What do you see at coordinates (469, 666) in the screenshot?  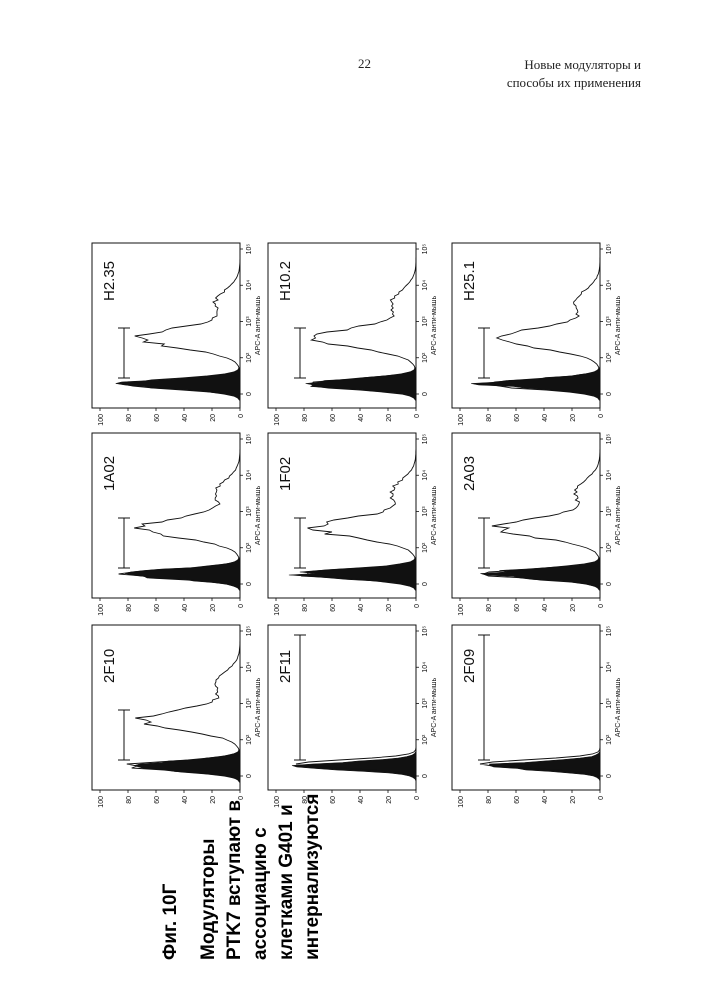 I see `panel-label: 2F09` at bounding box center [469, 666].